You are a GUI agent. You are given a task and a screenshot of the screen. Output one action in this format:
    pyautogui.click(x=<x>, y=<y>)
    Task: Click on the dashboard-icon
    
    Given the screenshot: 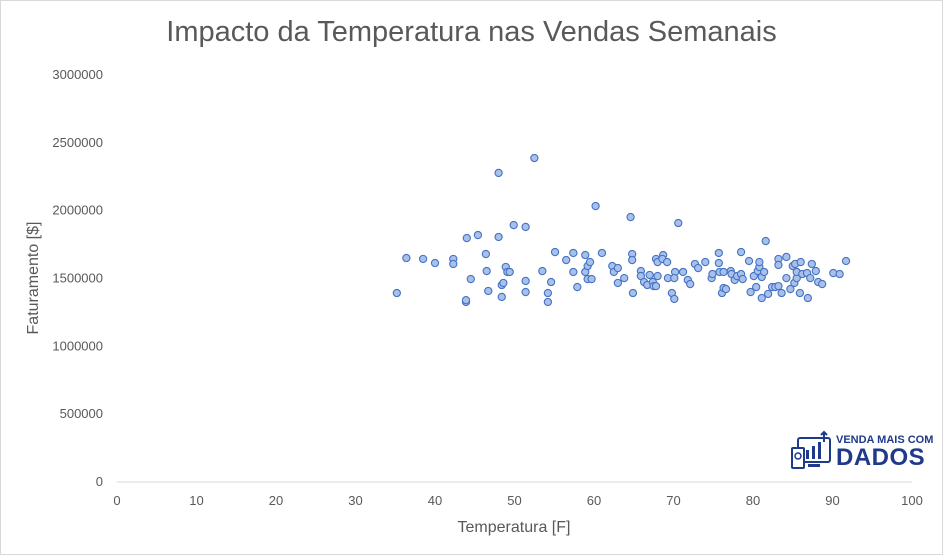 What is the action you would take?
    pyautogui.click(x=811, y=449)
    